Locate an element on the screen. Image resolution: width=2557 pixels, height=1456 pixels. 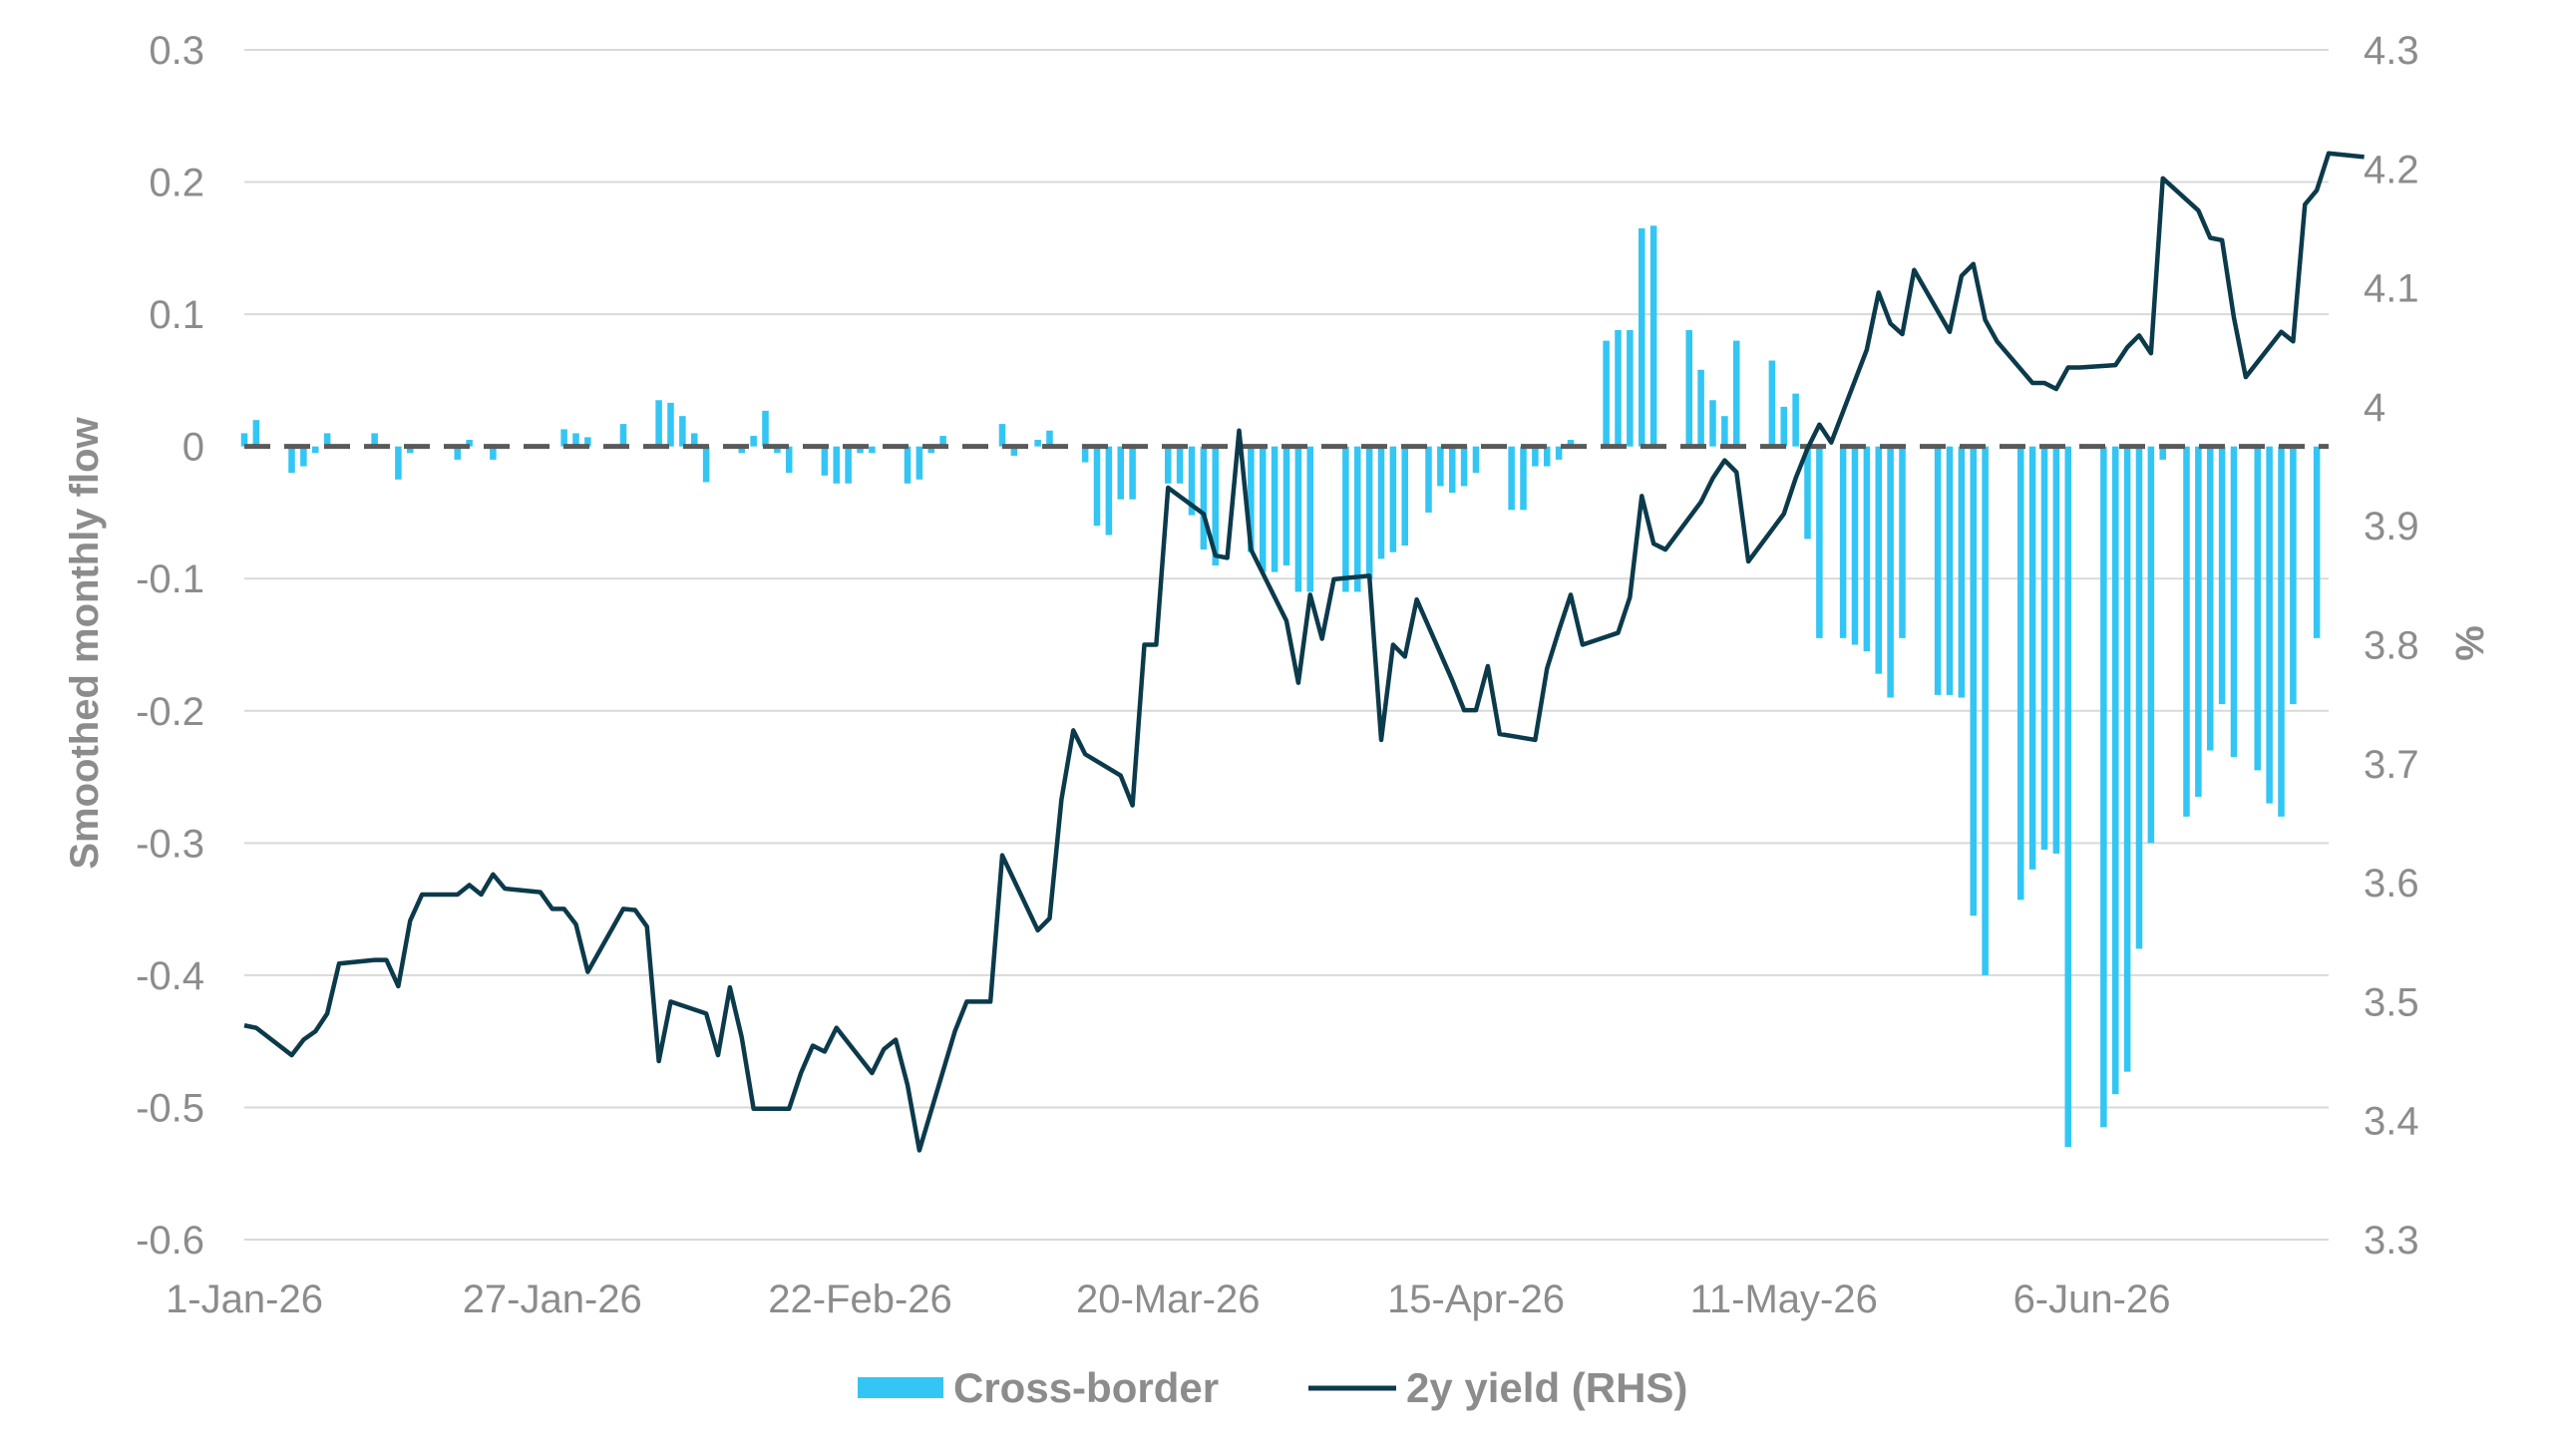
left-tick-label: 0.2 is located at coordinates (176, 183).